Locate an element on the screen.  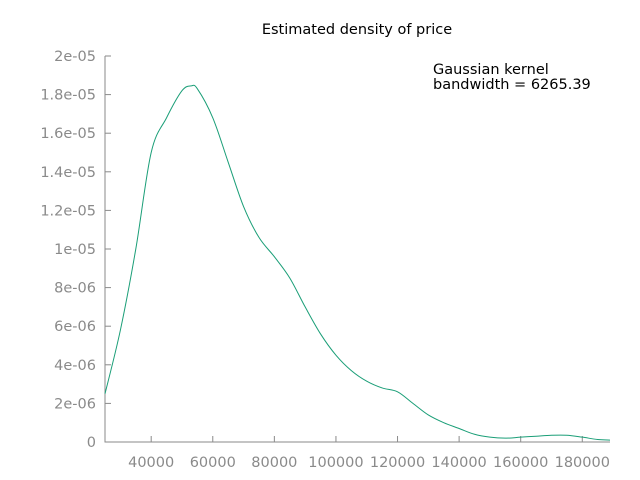
x-tick-label: 180000 is located at coordinates (582, 463).